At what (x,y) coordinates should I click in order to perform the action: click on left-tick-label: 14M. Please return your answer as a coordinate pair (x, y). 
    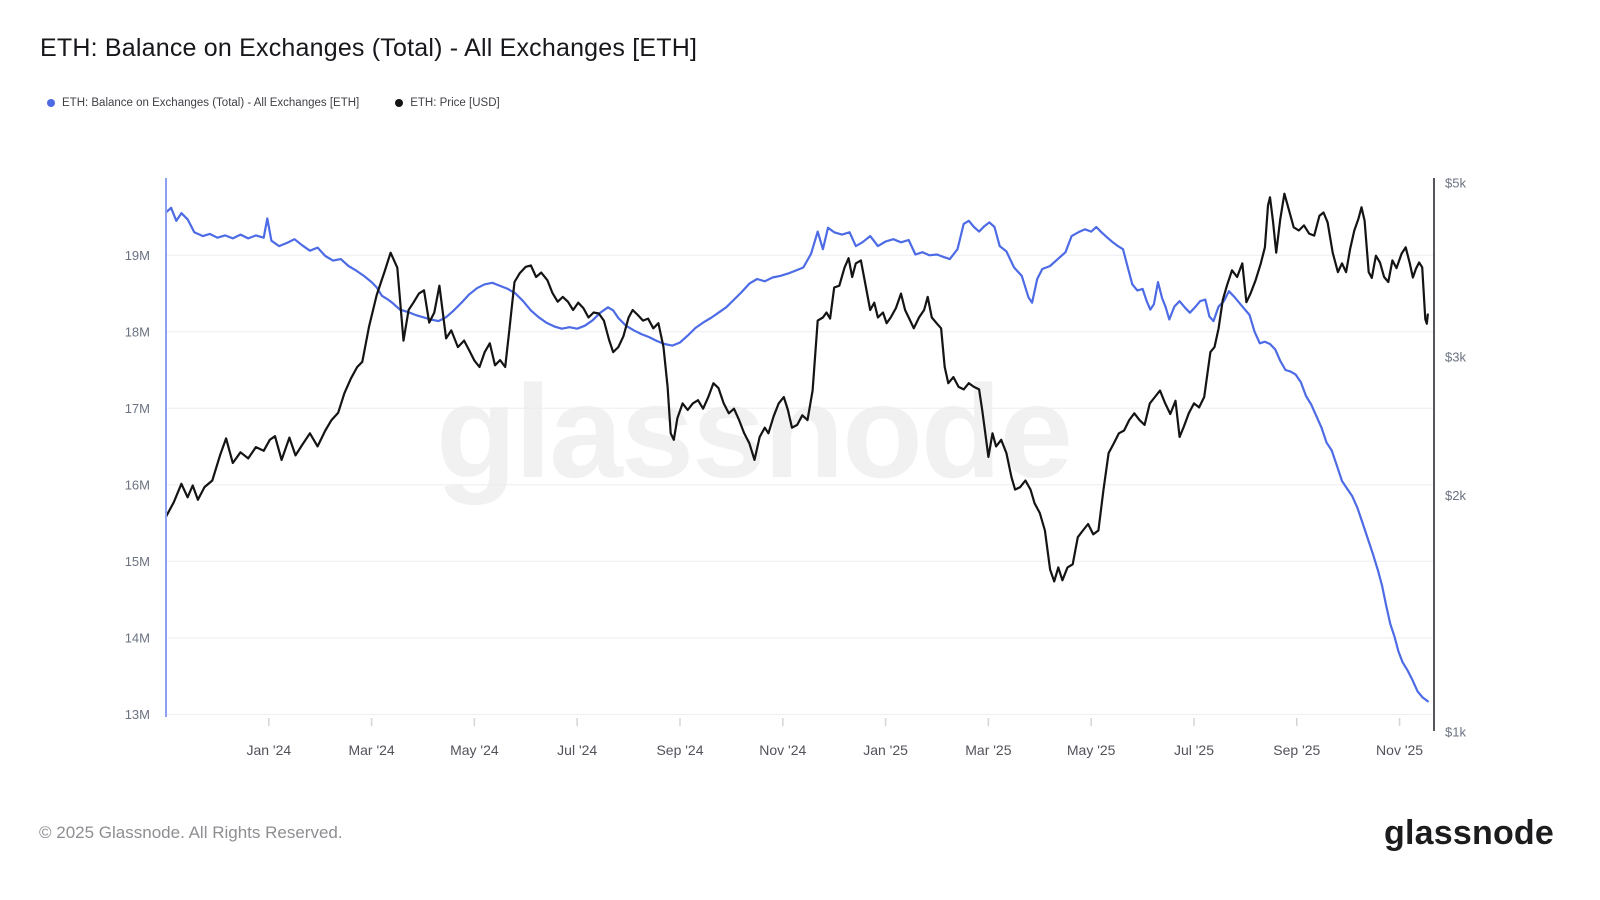
    Looking at the image, I should click on (137, 637).